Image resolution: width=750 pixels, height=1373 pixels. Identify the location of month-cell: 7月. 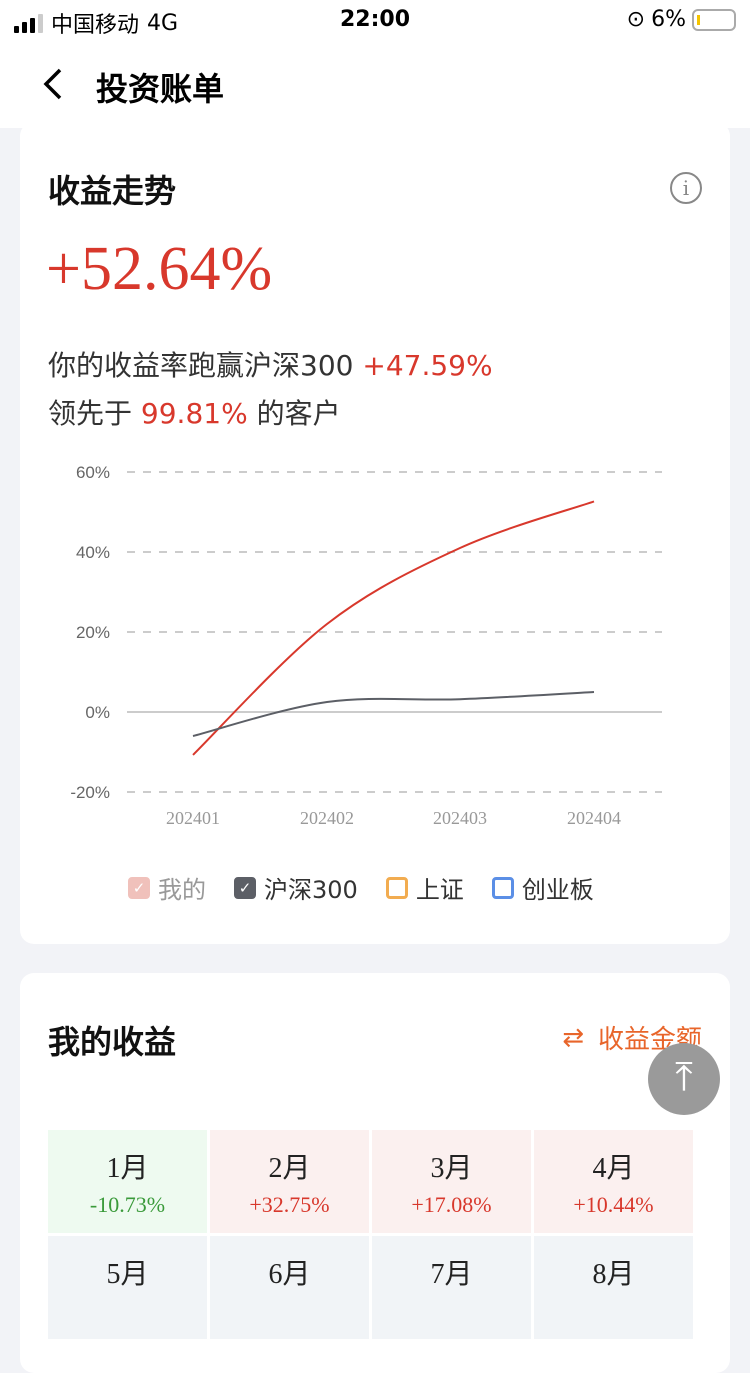
(451, 1287).